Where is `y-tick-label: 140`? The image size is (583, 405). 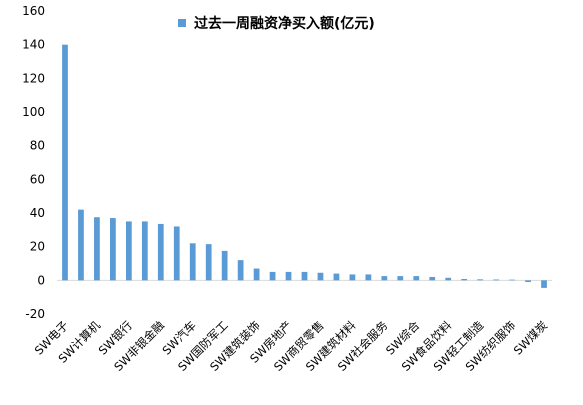 y-tick-label: 140 is located at coordinates (33, 45).